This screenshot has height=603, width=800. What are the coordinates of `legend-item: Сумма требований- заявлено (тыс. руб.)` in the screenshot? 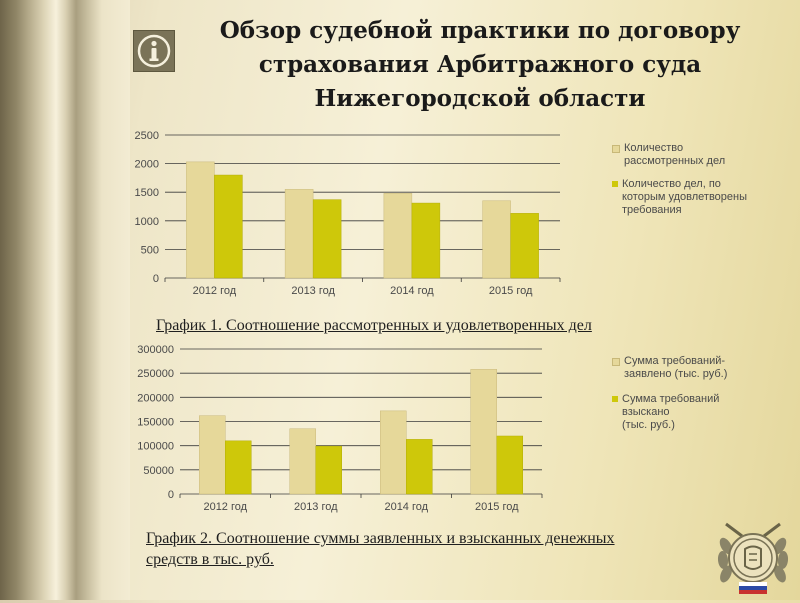 It's located at (669, 368).